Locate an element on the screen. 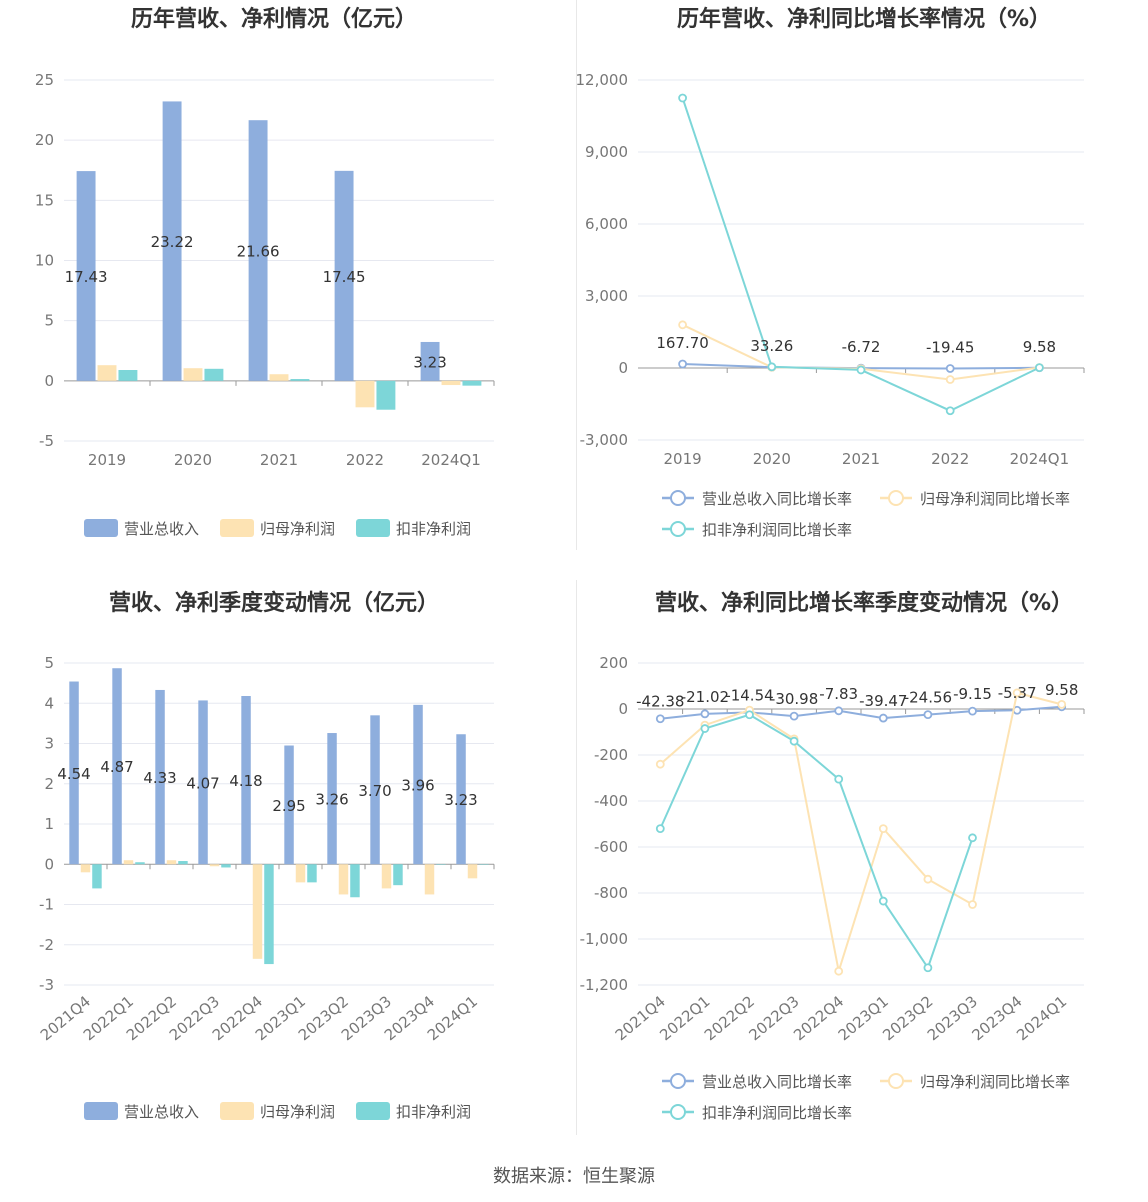 The width and height of the screenshot is (1148, 1202). revenue-growth-label: -39.47 is located at coordinates (883, 701).